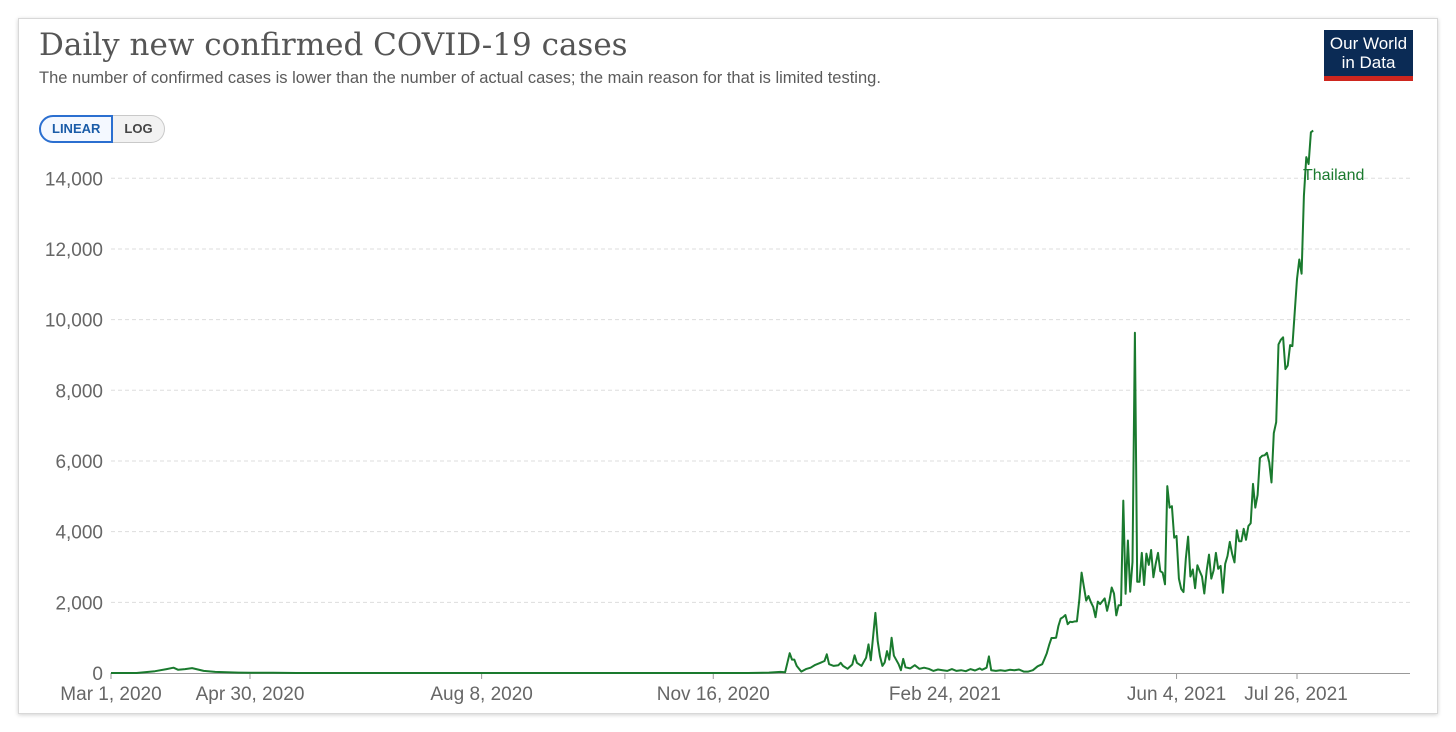 This screenshot has height=732, width=1456. Describe the element at coordinates (74, 321) in the screenshot. I see `y-tick-label: 10,000` at that location.